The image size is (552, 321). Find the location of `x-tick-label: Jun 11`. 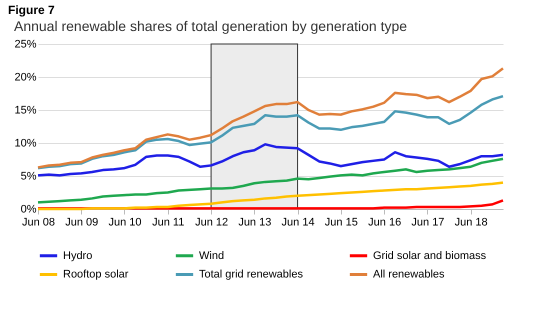

x-tick-label: Jun 11 is located at coordinates (168, 222).